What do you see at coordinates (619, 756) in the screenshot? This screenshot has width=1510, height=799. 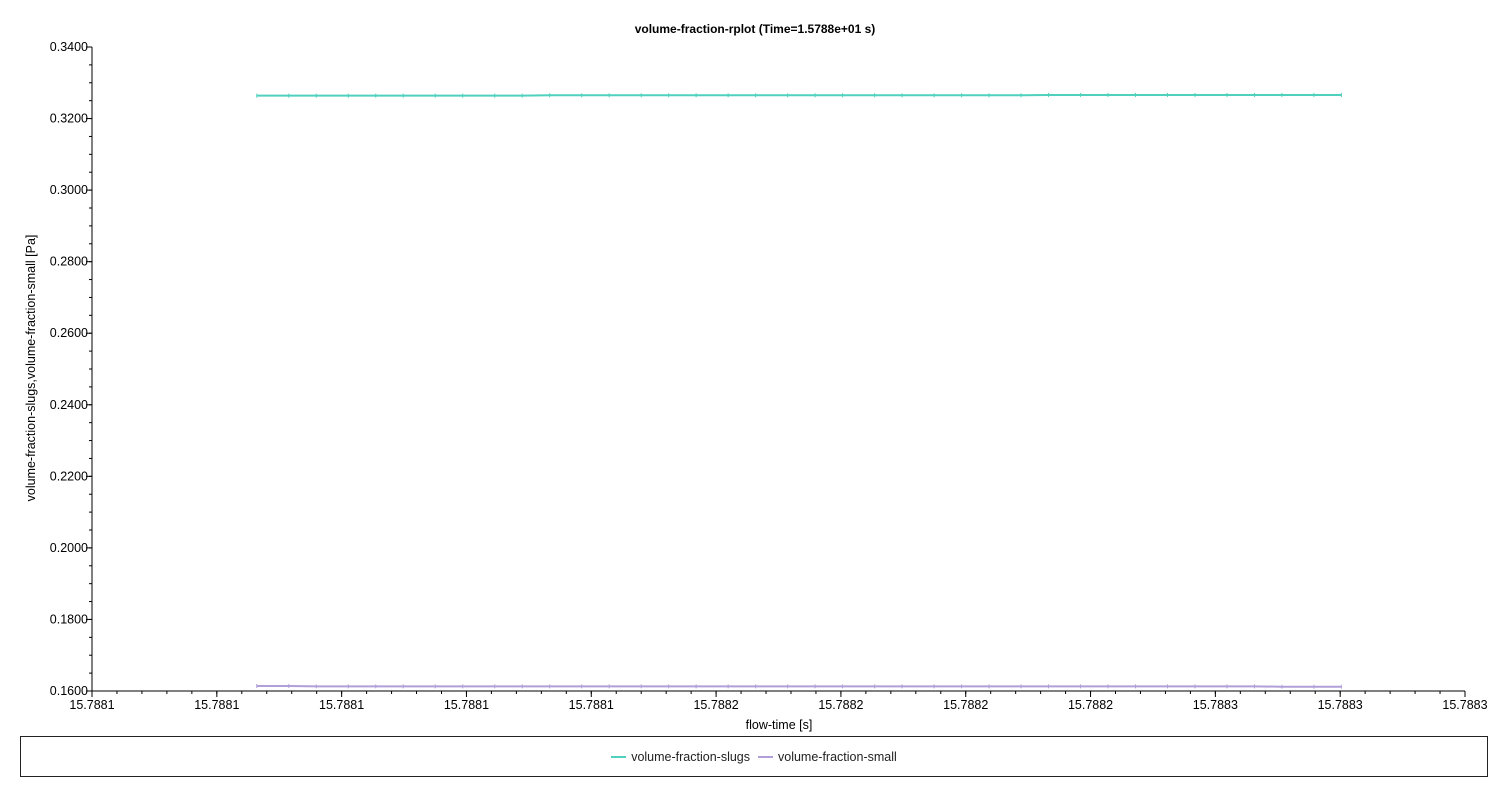 I see `legend-swatch-slugs` at bounding box center [619, 756].